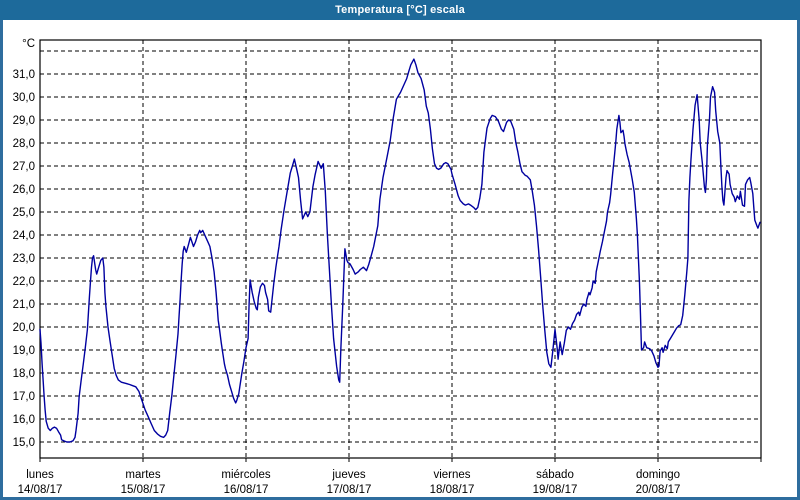  What do you see at coordinates (245, 475) in the screenshot?
I see `x-axis-day-label: miércoles` at bounding box center [245, 475].